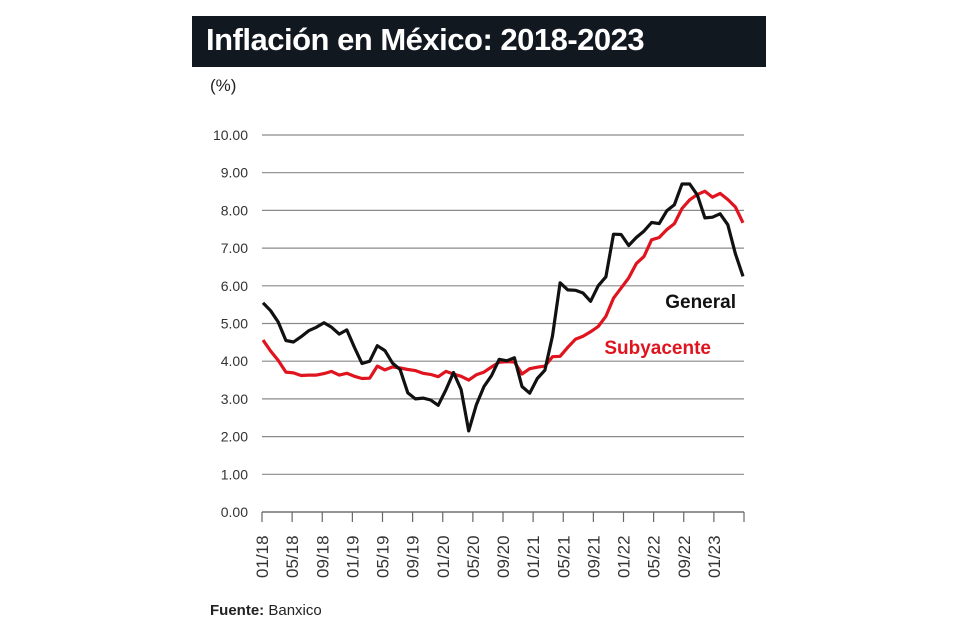 The width and height of the screenshot is (960, 640). What do you see at coordinates (352, 556) in the screenshot?
I see `x-tick-label: 01/19` at bounding box center [352, 556].